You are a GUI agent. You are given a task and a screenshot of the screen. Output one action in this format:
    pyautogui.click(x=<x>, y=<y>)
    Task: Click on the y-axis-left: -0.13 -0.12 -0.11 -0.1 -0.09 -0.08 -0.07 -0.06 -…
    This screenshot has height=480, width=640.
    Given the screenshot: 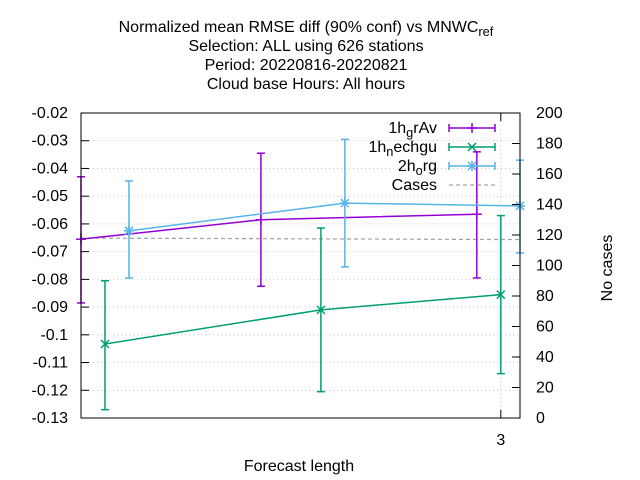 What is the action you would take?
    pyautogui.click(x=60, y=266)
    